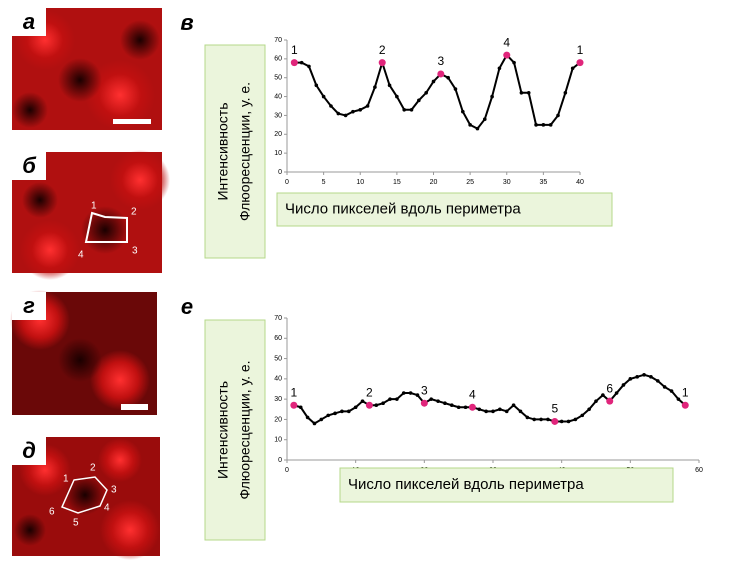 This screenshot has height=565, width=740. I want to click on x-tick-label: 15, so click(397, 182).